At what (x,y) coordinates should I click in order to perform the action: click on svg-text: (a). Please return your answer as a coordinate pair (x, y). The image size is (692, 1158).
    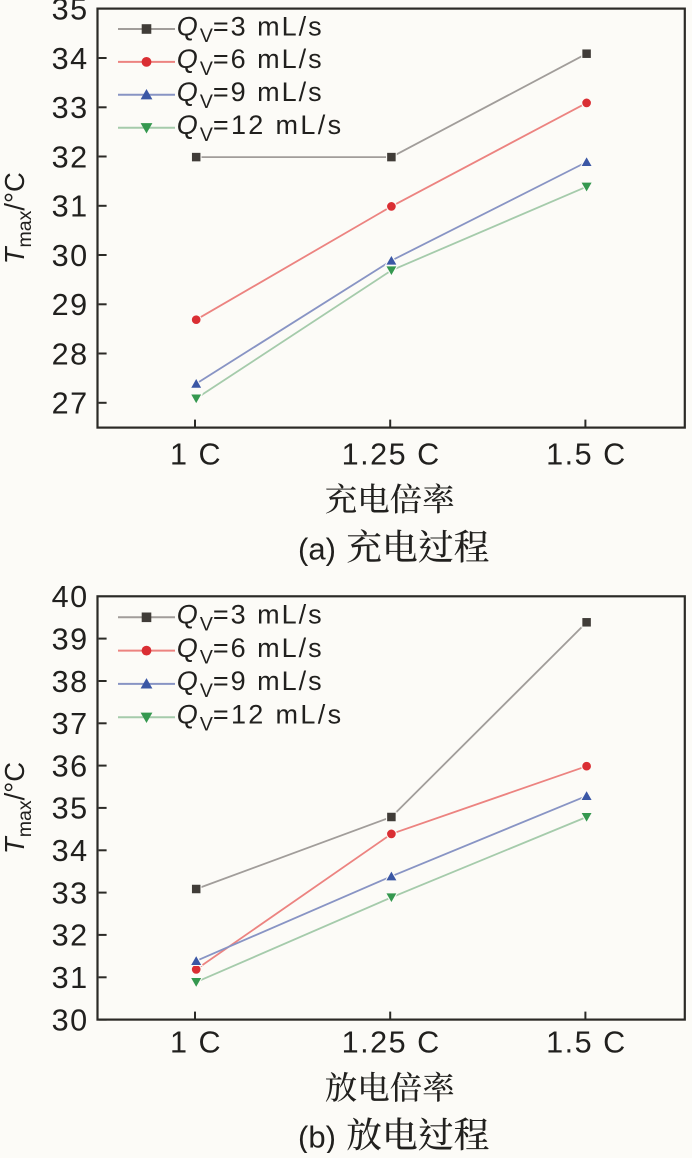
    Looking at the image, I should click on (317, 549).